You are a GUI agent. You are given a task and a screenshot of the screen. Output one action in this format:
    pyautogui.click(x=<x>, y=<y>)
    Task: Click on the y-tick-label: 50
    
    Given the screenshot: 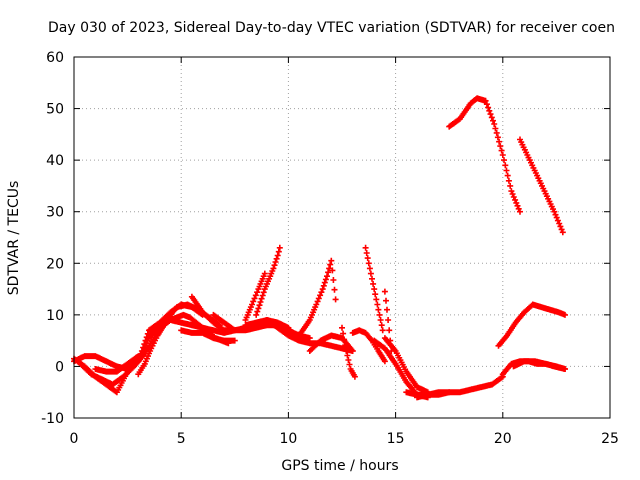 What is the action you would take?
    pyautogui.click(x=55, y=110)
    